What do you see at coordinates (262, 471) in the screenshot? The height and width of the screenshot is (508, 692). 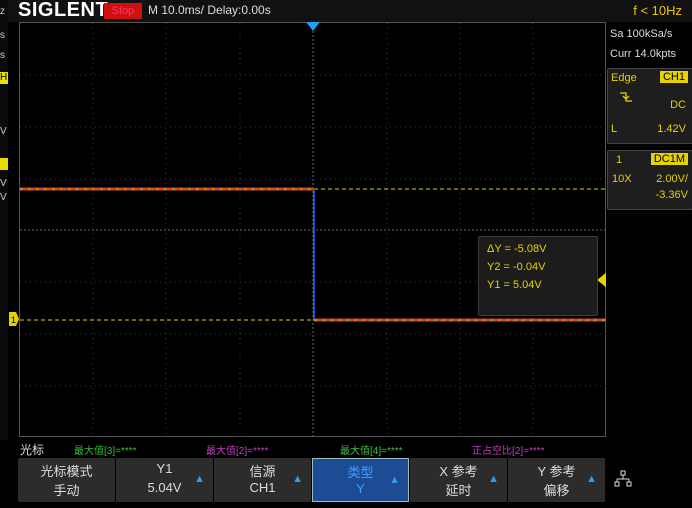 I see `softkey-label: 信源` at bounding box center [262, 471].